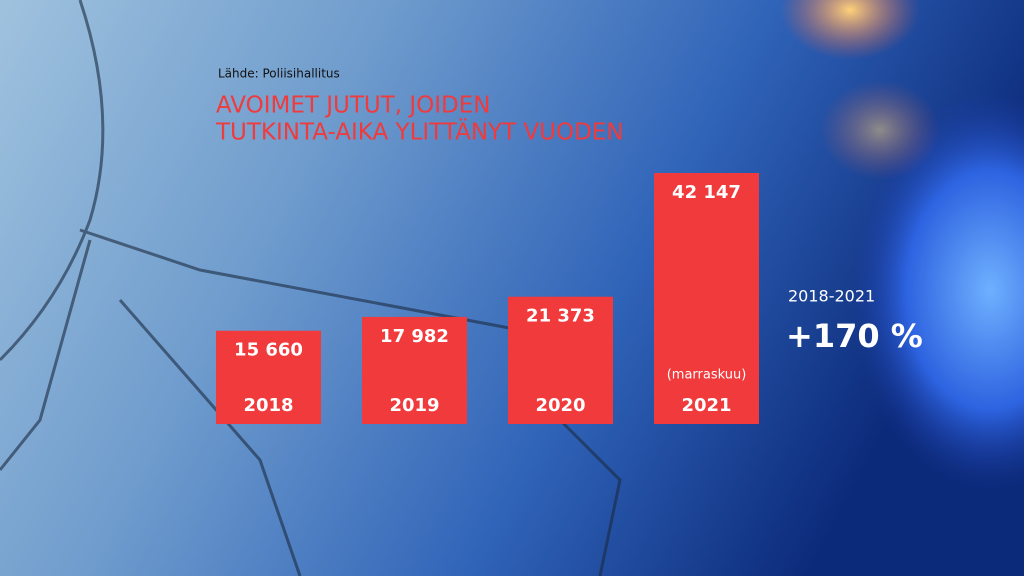  I want to click on category-label: 2019, so click(414, 405).